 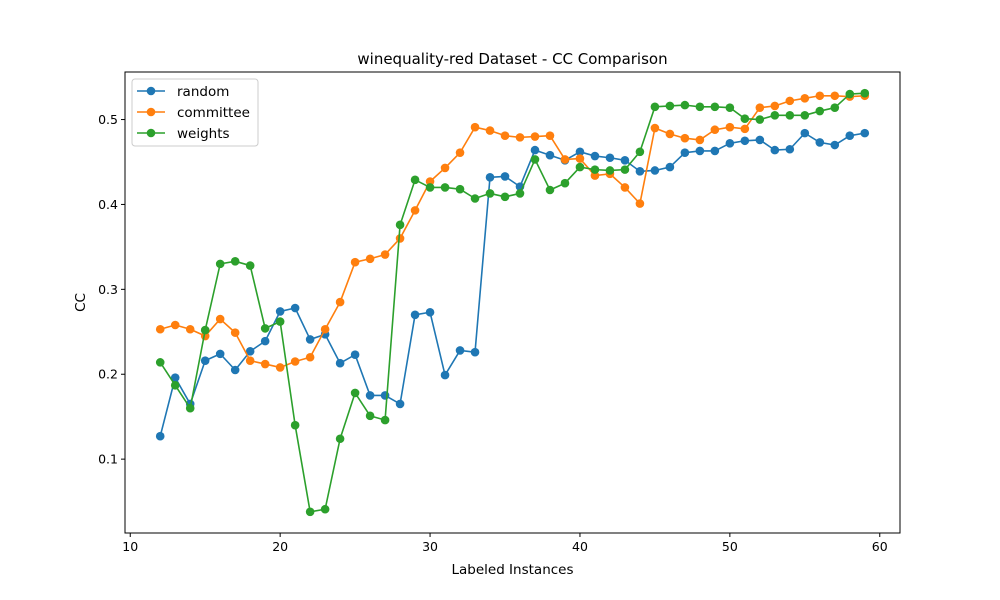 I want to click on x-axis-label: Labeled Instances, so click(x=512, y=570).